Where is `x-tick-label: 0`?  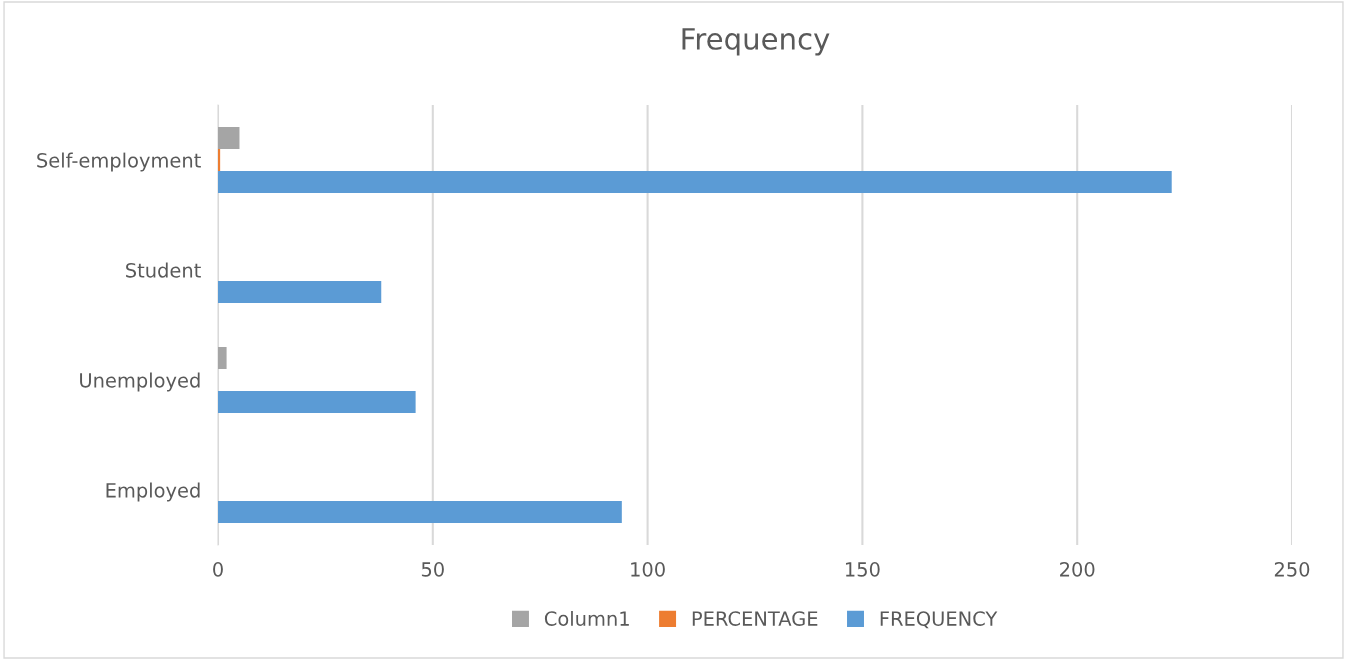 x-tick-label: 0 is located at coordinates (218, 569).